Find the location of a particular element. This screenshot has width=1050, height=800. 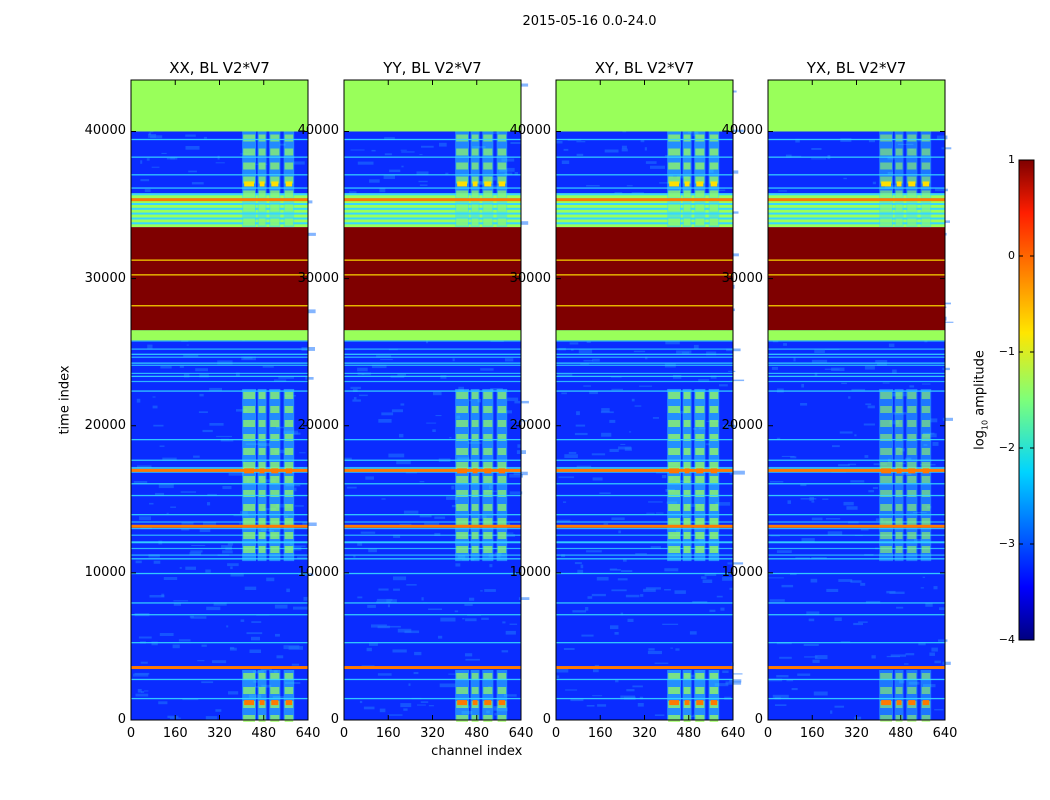

x-tick-label: 0 is located at coordinates (344, 733).